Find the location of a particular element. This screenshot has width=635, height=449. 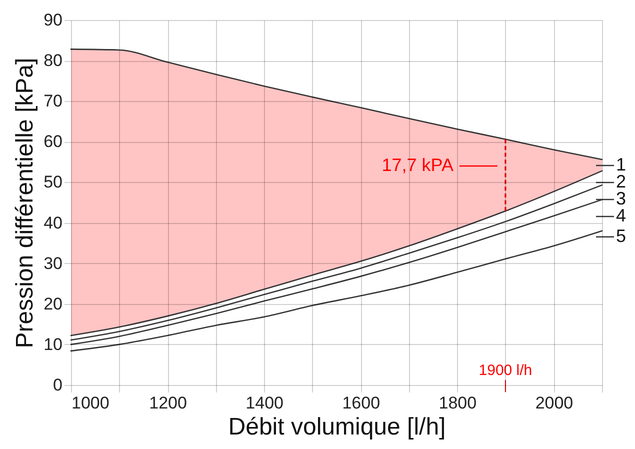

y-tick-label: 40 is located at coordinates (53, 222).